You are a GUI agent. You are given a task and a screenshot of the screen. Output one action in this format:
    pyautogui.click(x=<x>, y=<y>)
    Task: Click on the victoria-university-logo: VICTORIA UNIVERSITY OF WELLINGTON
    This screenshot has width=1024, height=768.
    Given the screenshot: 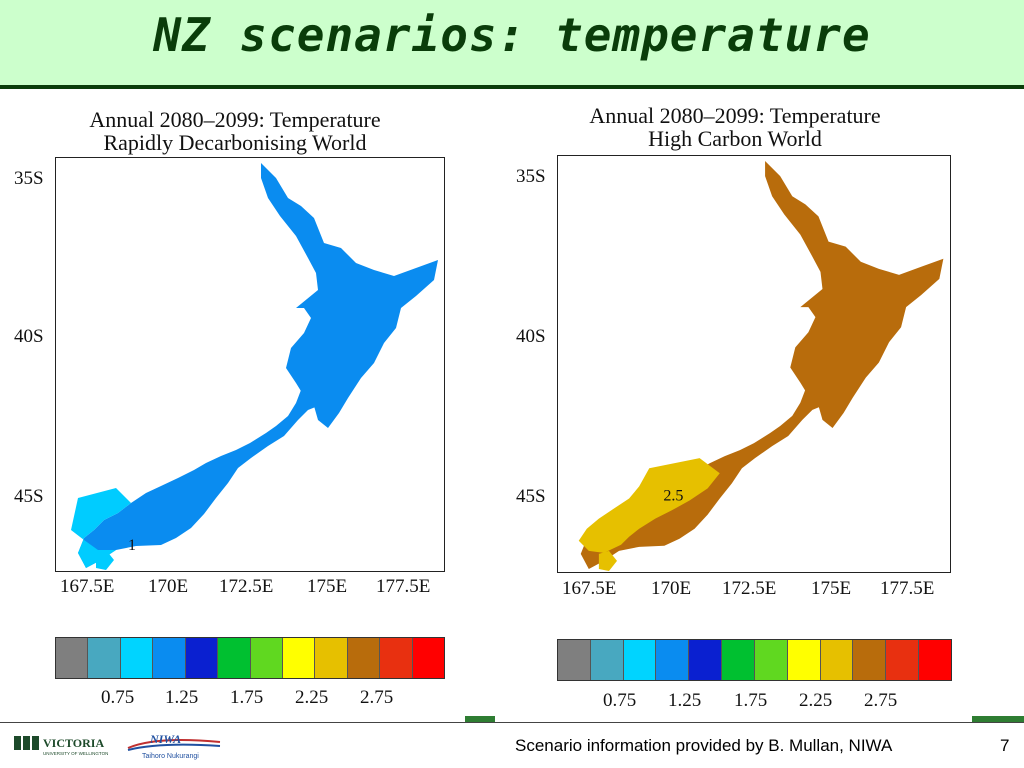 What is the action you would take?
    pyautogui.click(x=66, y=744)
    